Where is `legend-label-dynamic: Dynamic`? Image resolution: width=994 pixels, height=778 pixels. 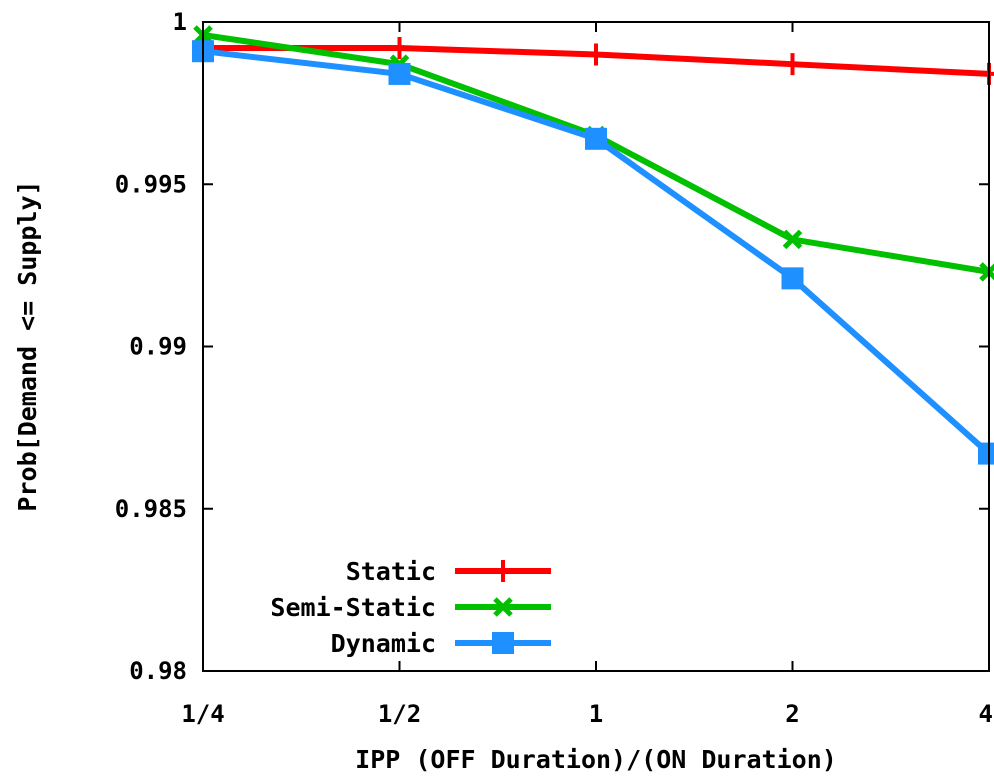 legend-label-dynamic: Dynamic is located at coordinates (383, 643).